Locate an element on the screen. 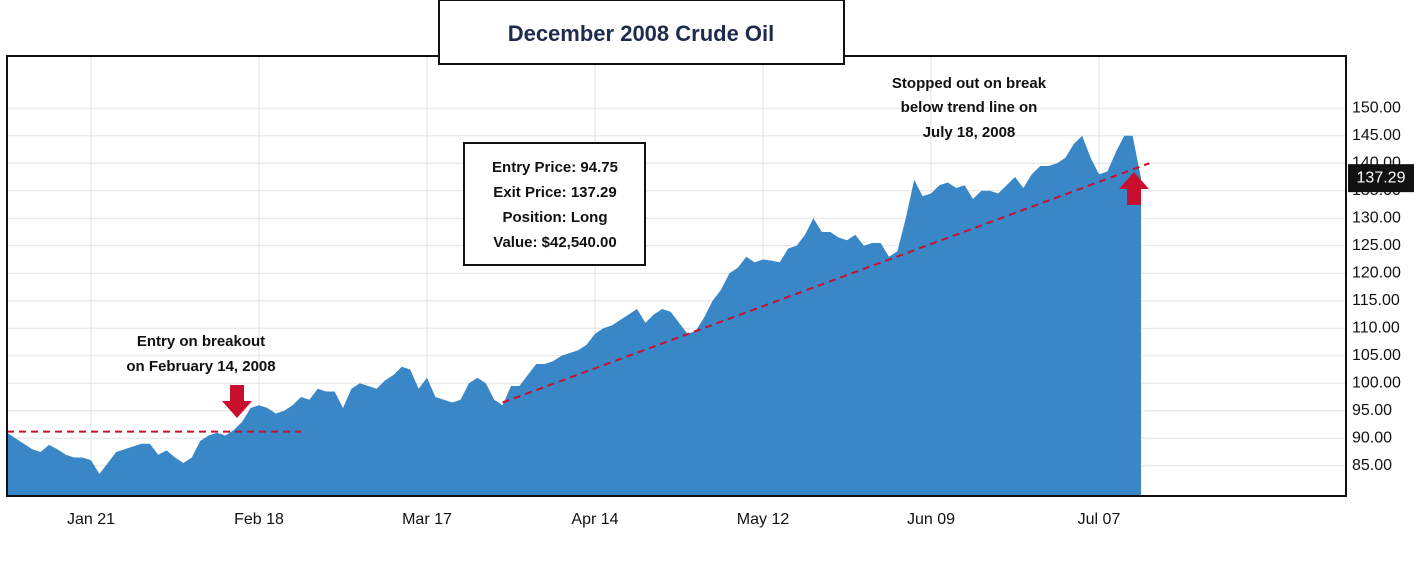  x-tick-label: Mar 17 is located at coordinates (427, 519).